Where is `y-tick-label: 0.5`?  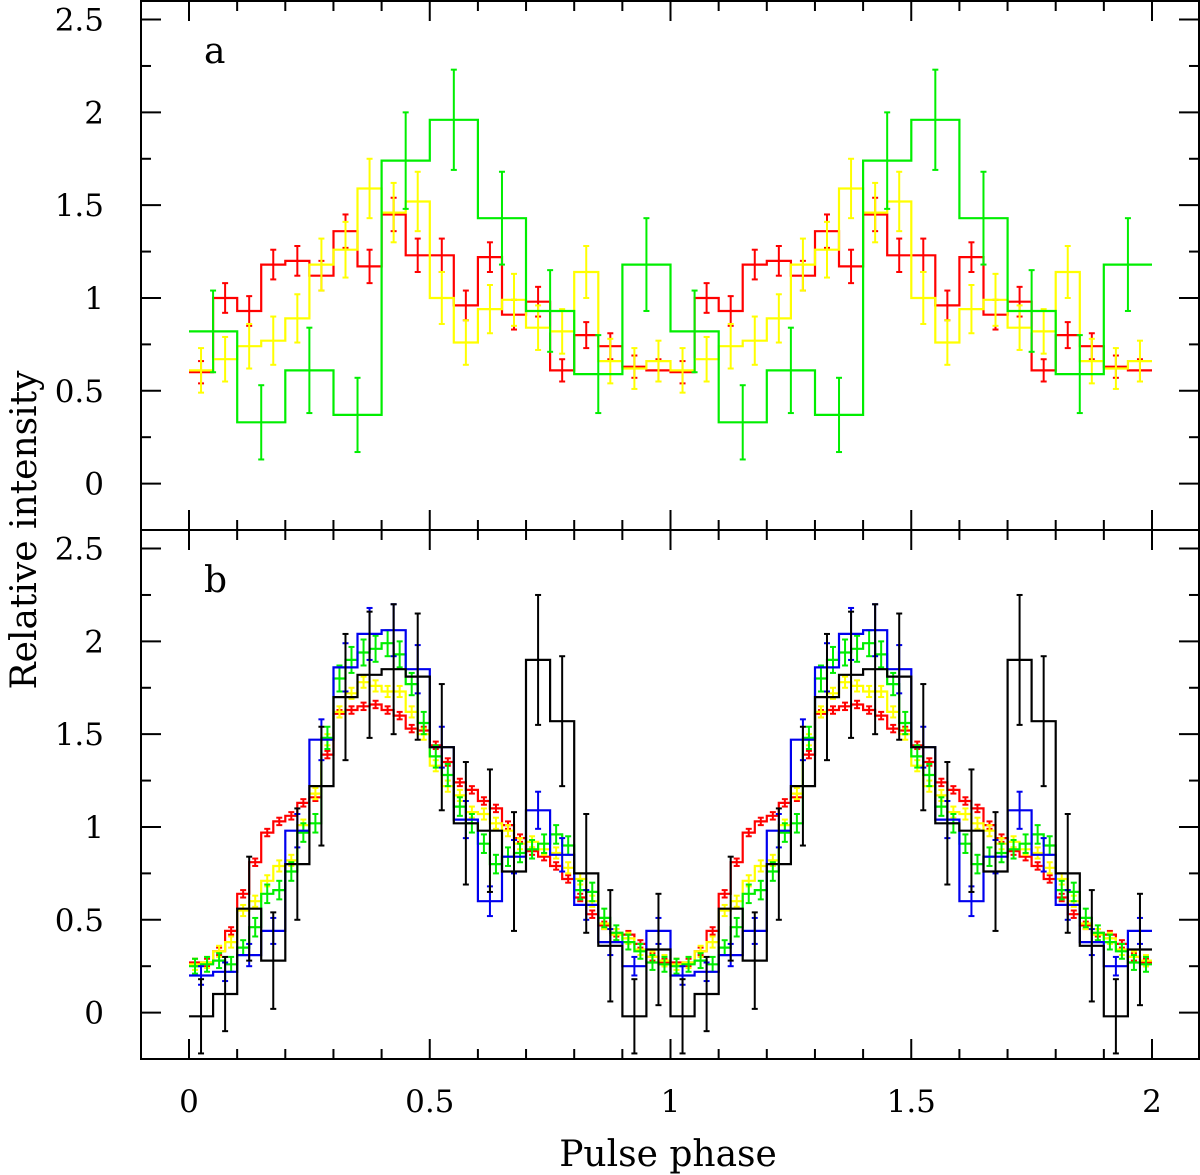
y-tick-label: 0.5 is located at coordinates (79, 392).